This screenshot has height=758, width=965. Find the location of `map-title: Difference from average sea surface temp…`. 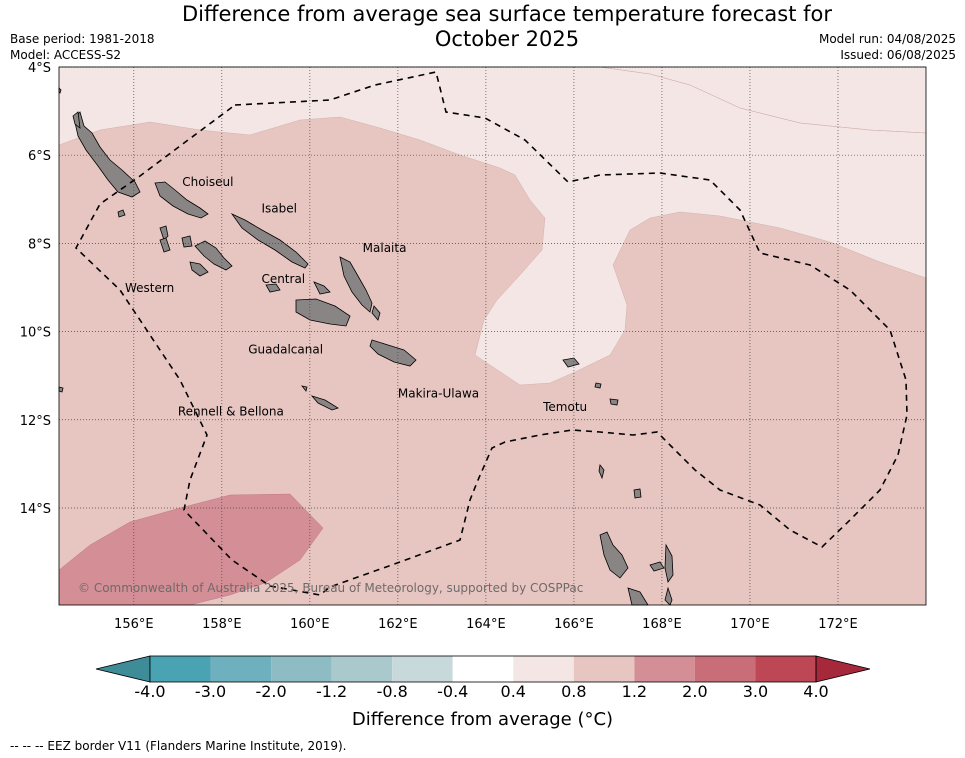

map-title: Difference from average sea surface temp… is located at coordinates (507, 26).